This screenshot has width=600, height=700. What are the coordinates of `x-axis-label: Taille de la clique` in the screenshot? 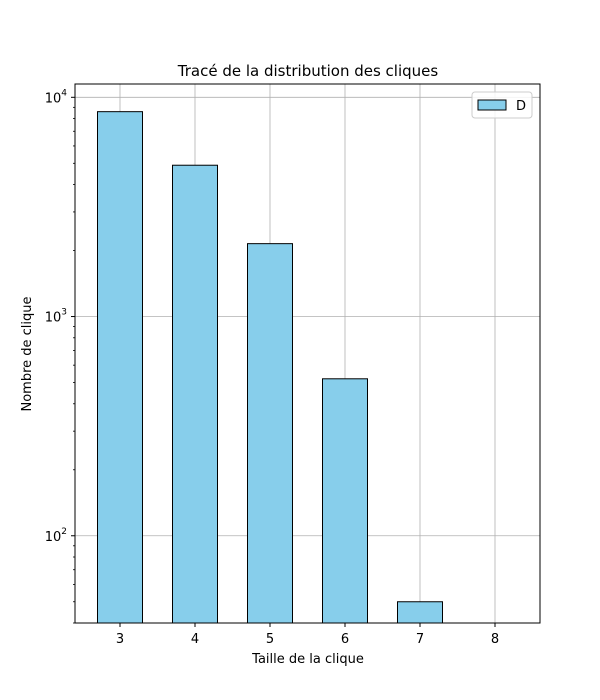 It's located at (307, 659).